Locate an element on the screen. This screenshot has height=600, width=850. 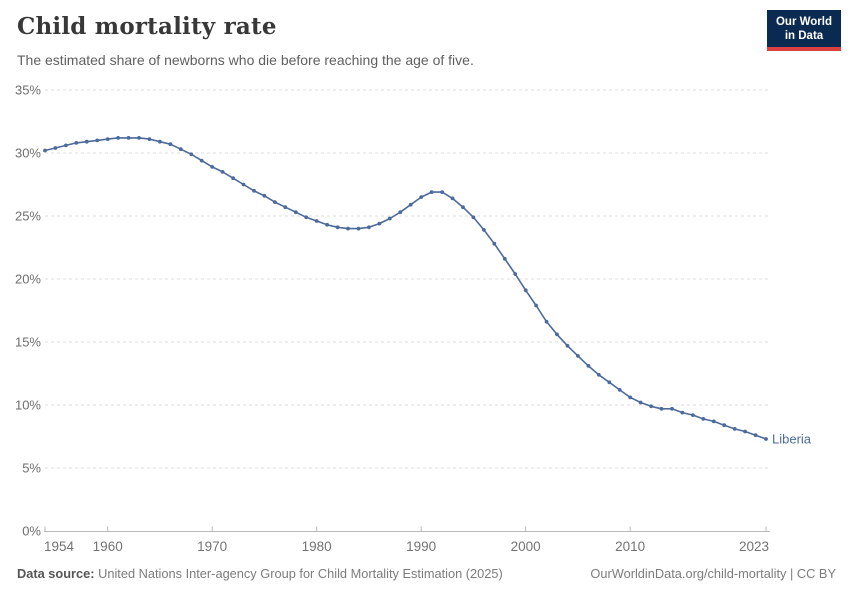
data-point-2014 is located at coordinates (672, 408).